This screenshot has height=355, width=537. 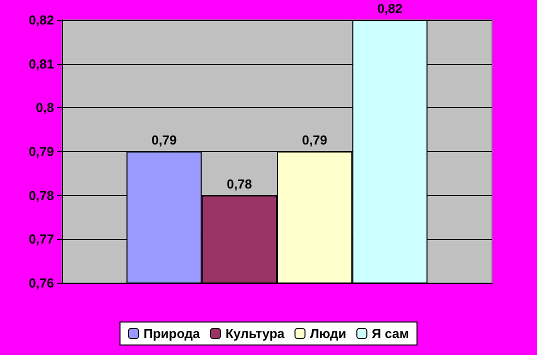 What do you see at coordinates (41, 283) in the screenshot?
I see `y-tick-label: 0,76` at bounding box center [41, 283].